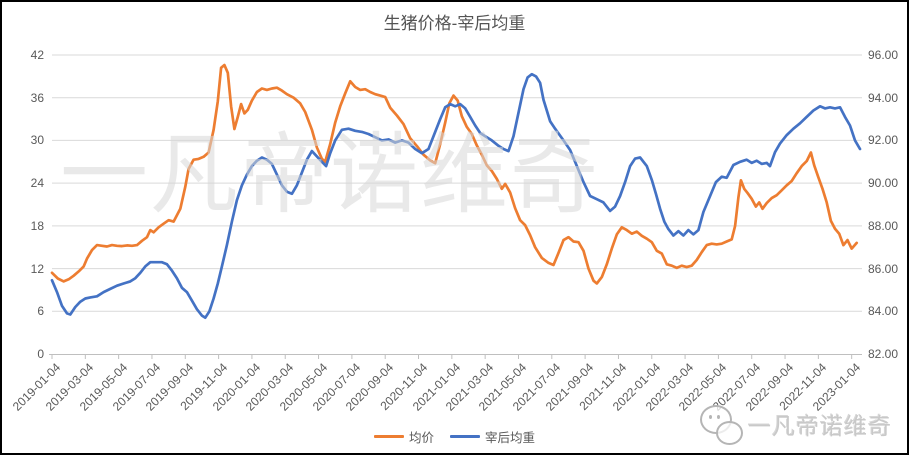 Image resolution: width=909 pixels, height=455 pixels. I want to click on y-right-tick-label: 94.00, so click(883, 97).